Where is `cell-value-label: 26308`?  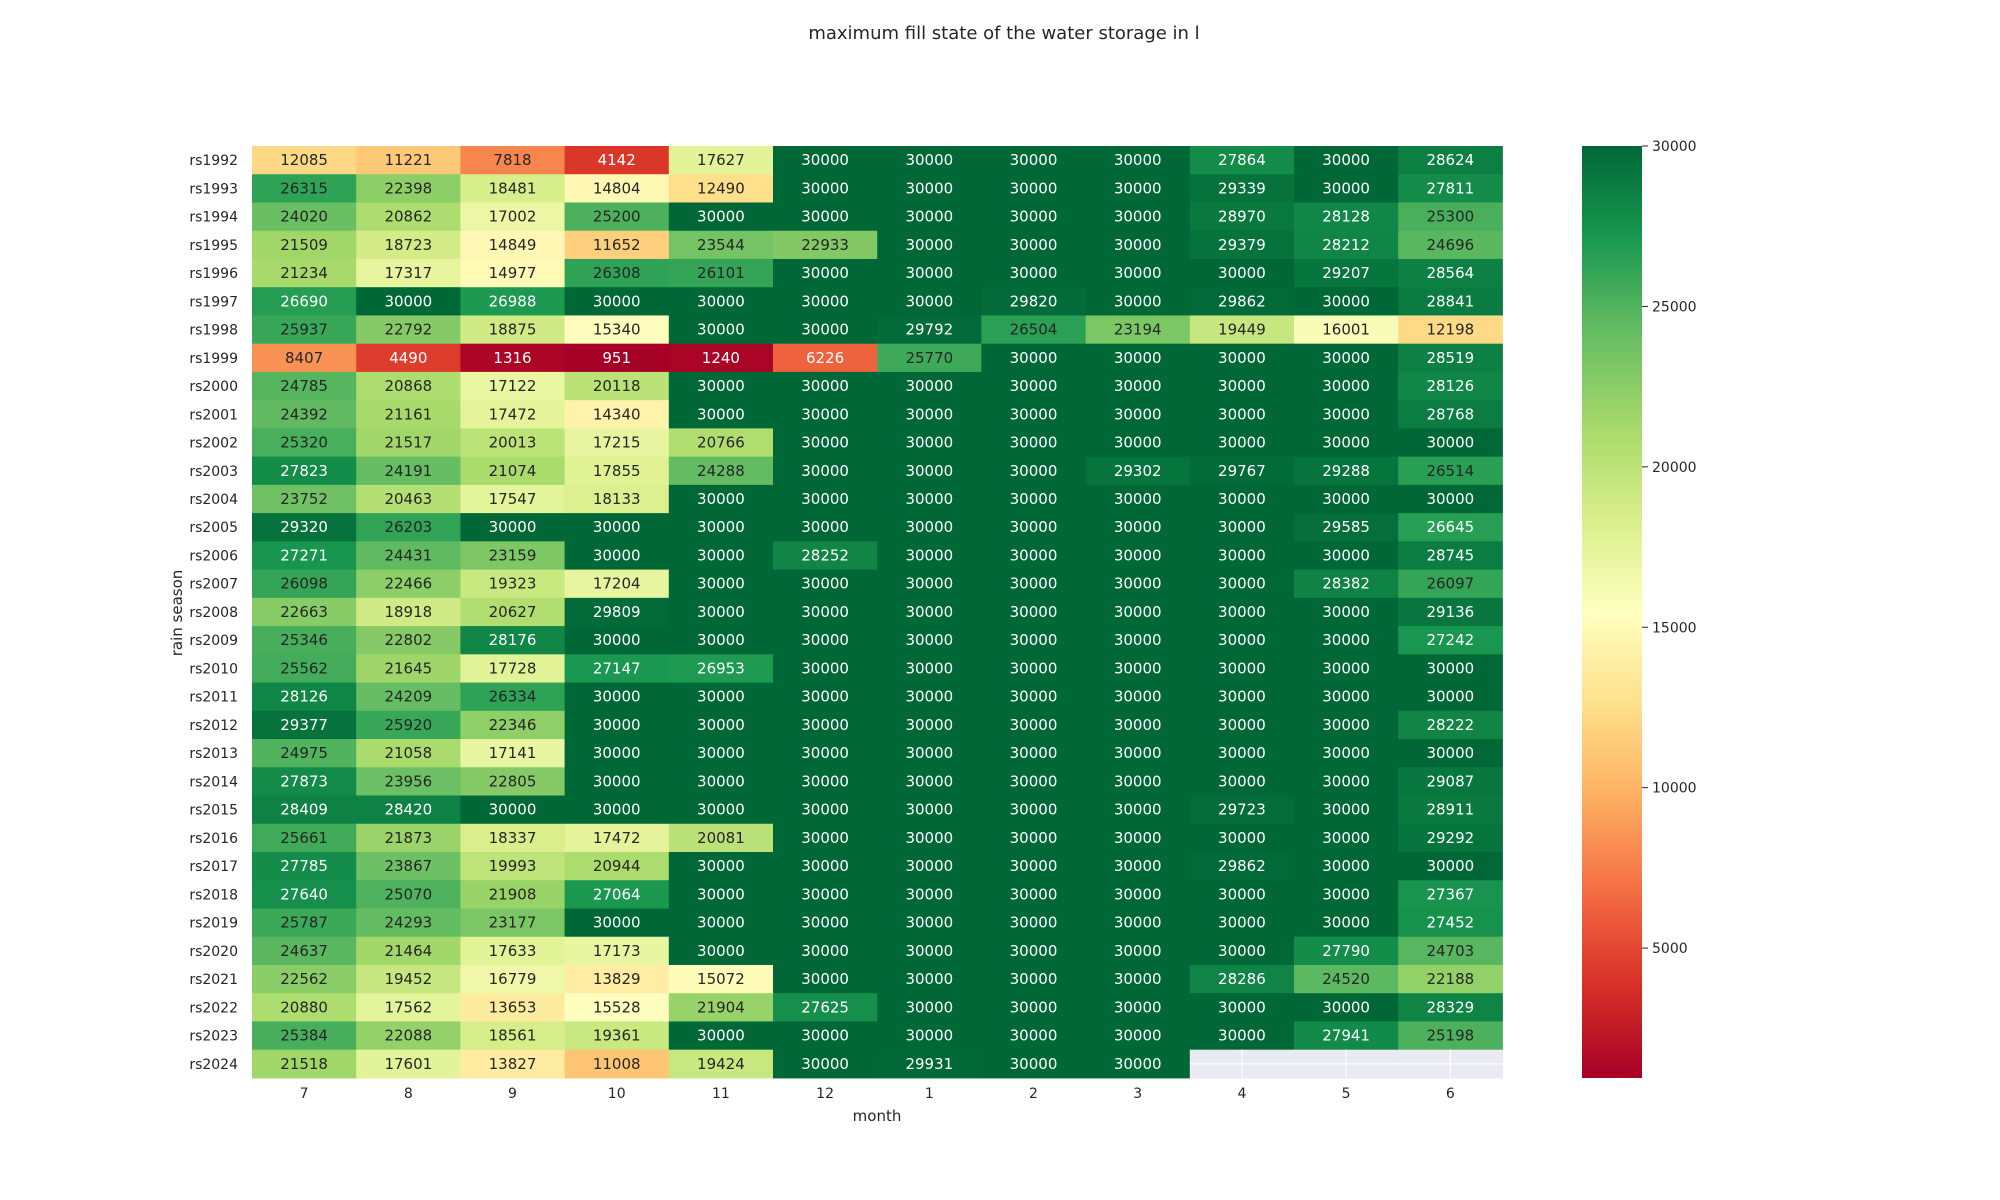 cell-value-label: 26308 is located at coordinates (617, 273).